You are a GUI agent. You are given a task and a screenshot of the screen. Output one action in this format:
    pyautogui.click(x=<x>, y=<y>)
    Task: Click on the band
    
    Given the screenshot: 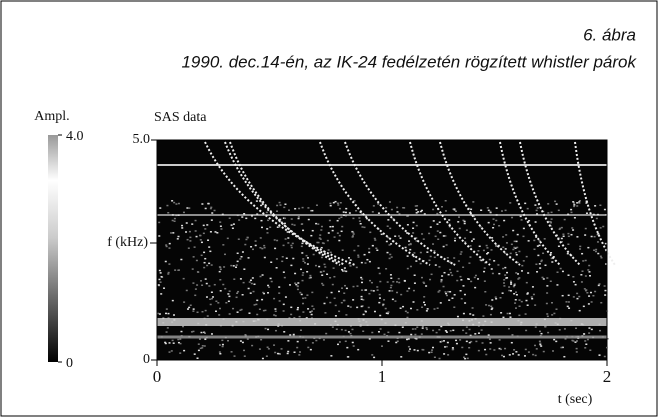 What is the action you would take?
    pyautogui.click(x=382, y=322)
    